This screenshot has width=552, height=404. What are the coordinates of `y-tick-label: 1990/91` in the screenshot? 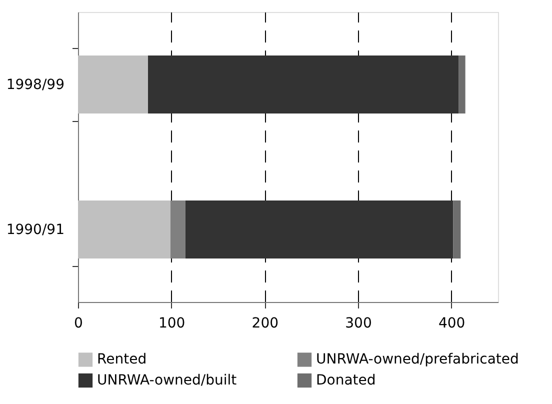 It's located at (35, 230).